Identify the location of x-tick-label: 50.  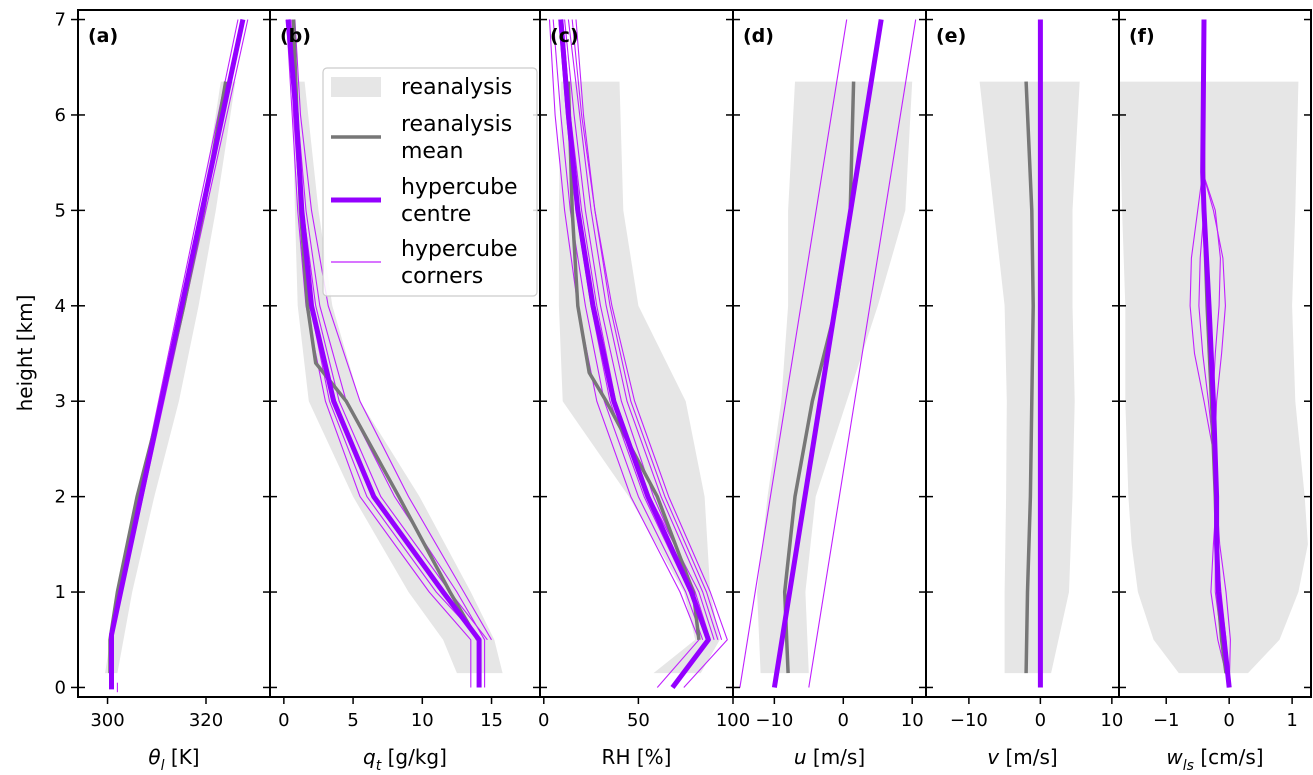
(638, 720).